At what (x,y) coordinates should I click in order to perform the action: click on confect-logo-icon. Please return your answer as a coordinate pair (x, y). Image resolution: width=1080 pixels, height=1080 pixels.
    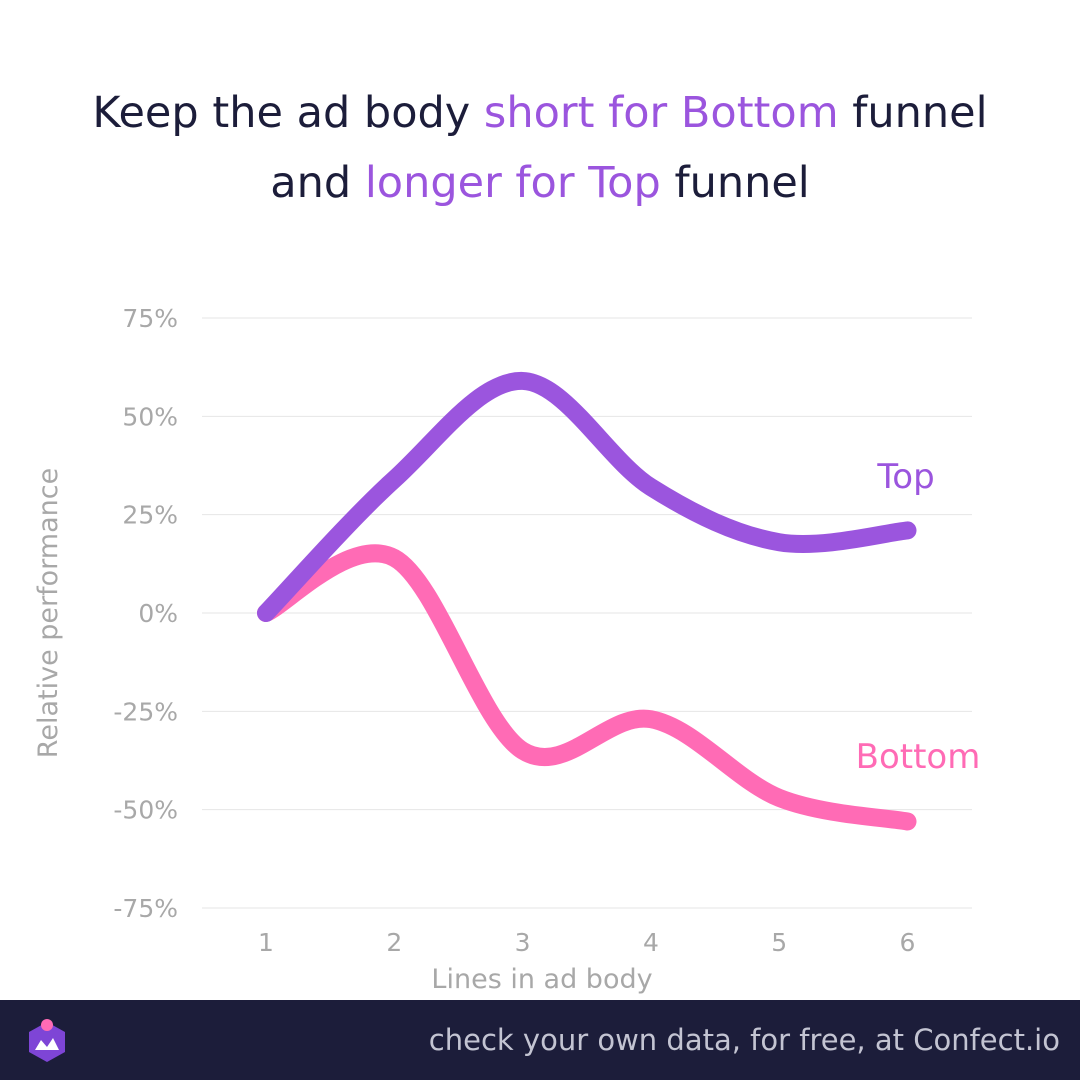
    Looking at the image, I should click on (47, 1040).